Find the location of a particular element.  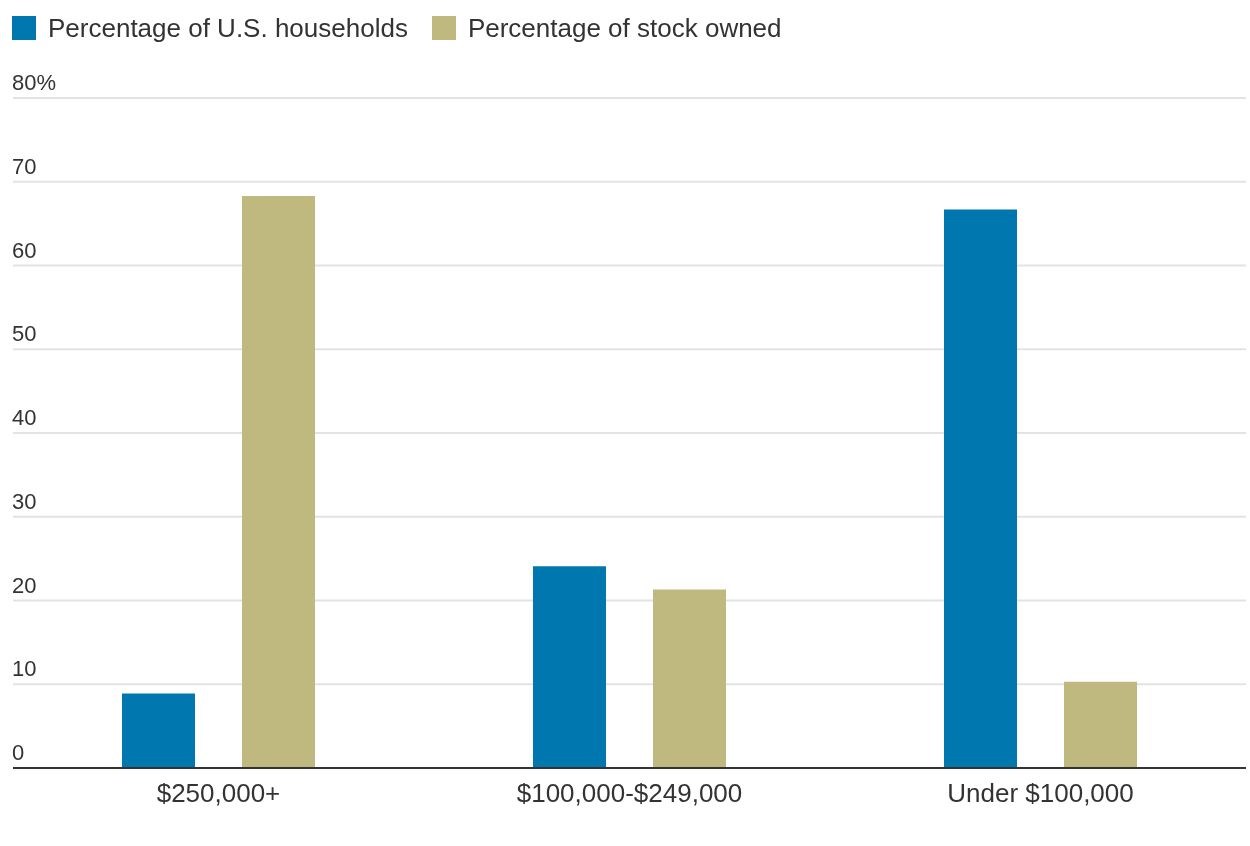

y-tick-label: 0 is located at coordinates (18, 752).